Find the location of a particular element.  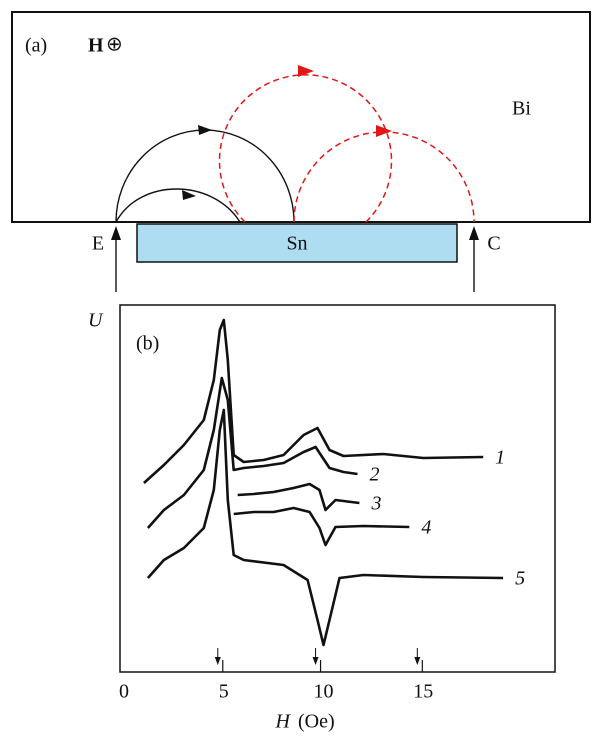

curve-label: 3 is located at coordinates (375, 504).